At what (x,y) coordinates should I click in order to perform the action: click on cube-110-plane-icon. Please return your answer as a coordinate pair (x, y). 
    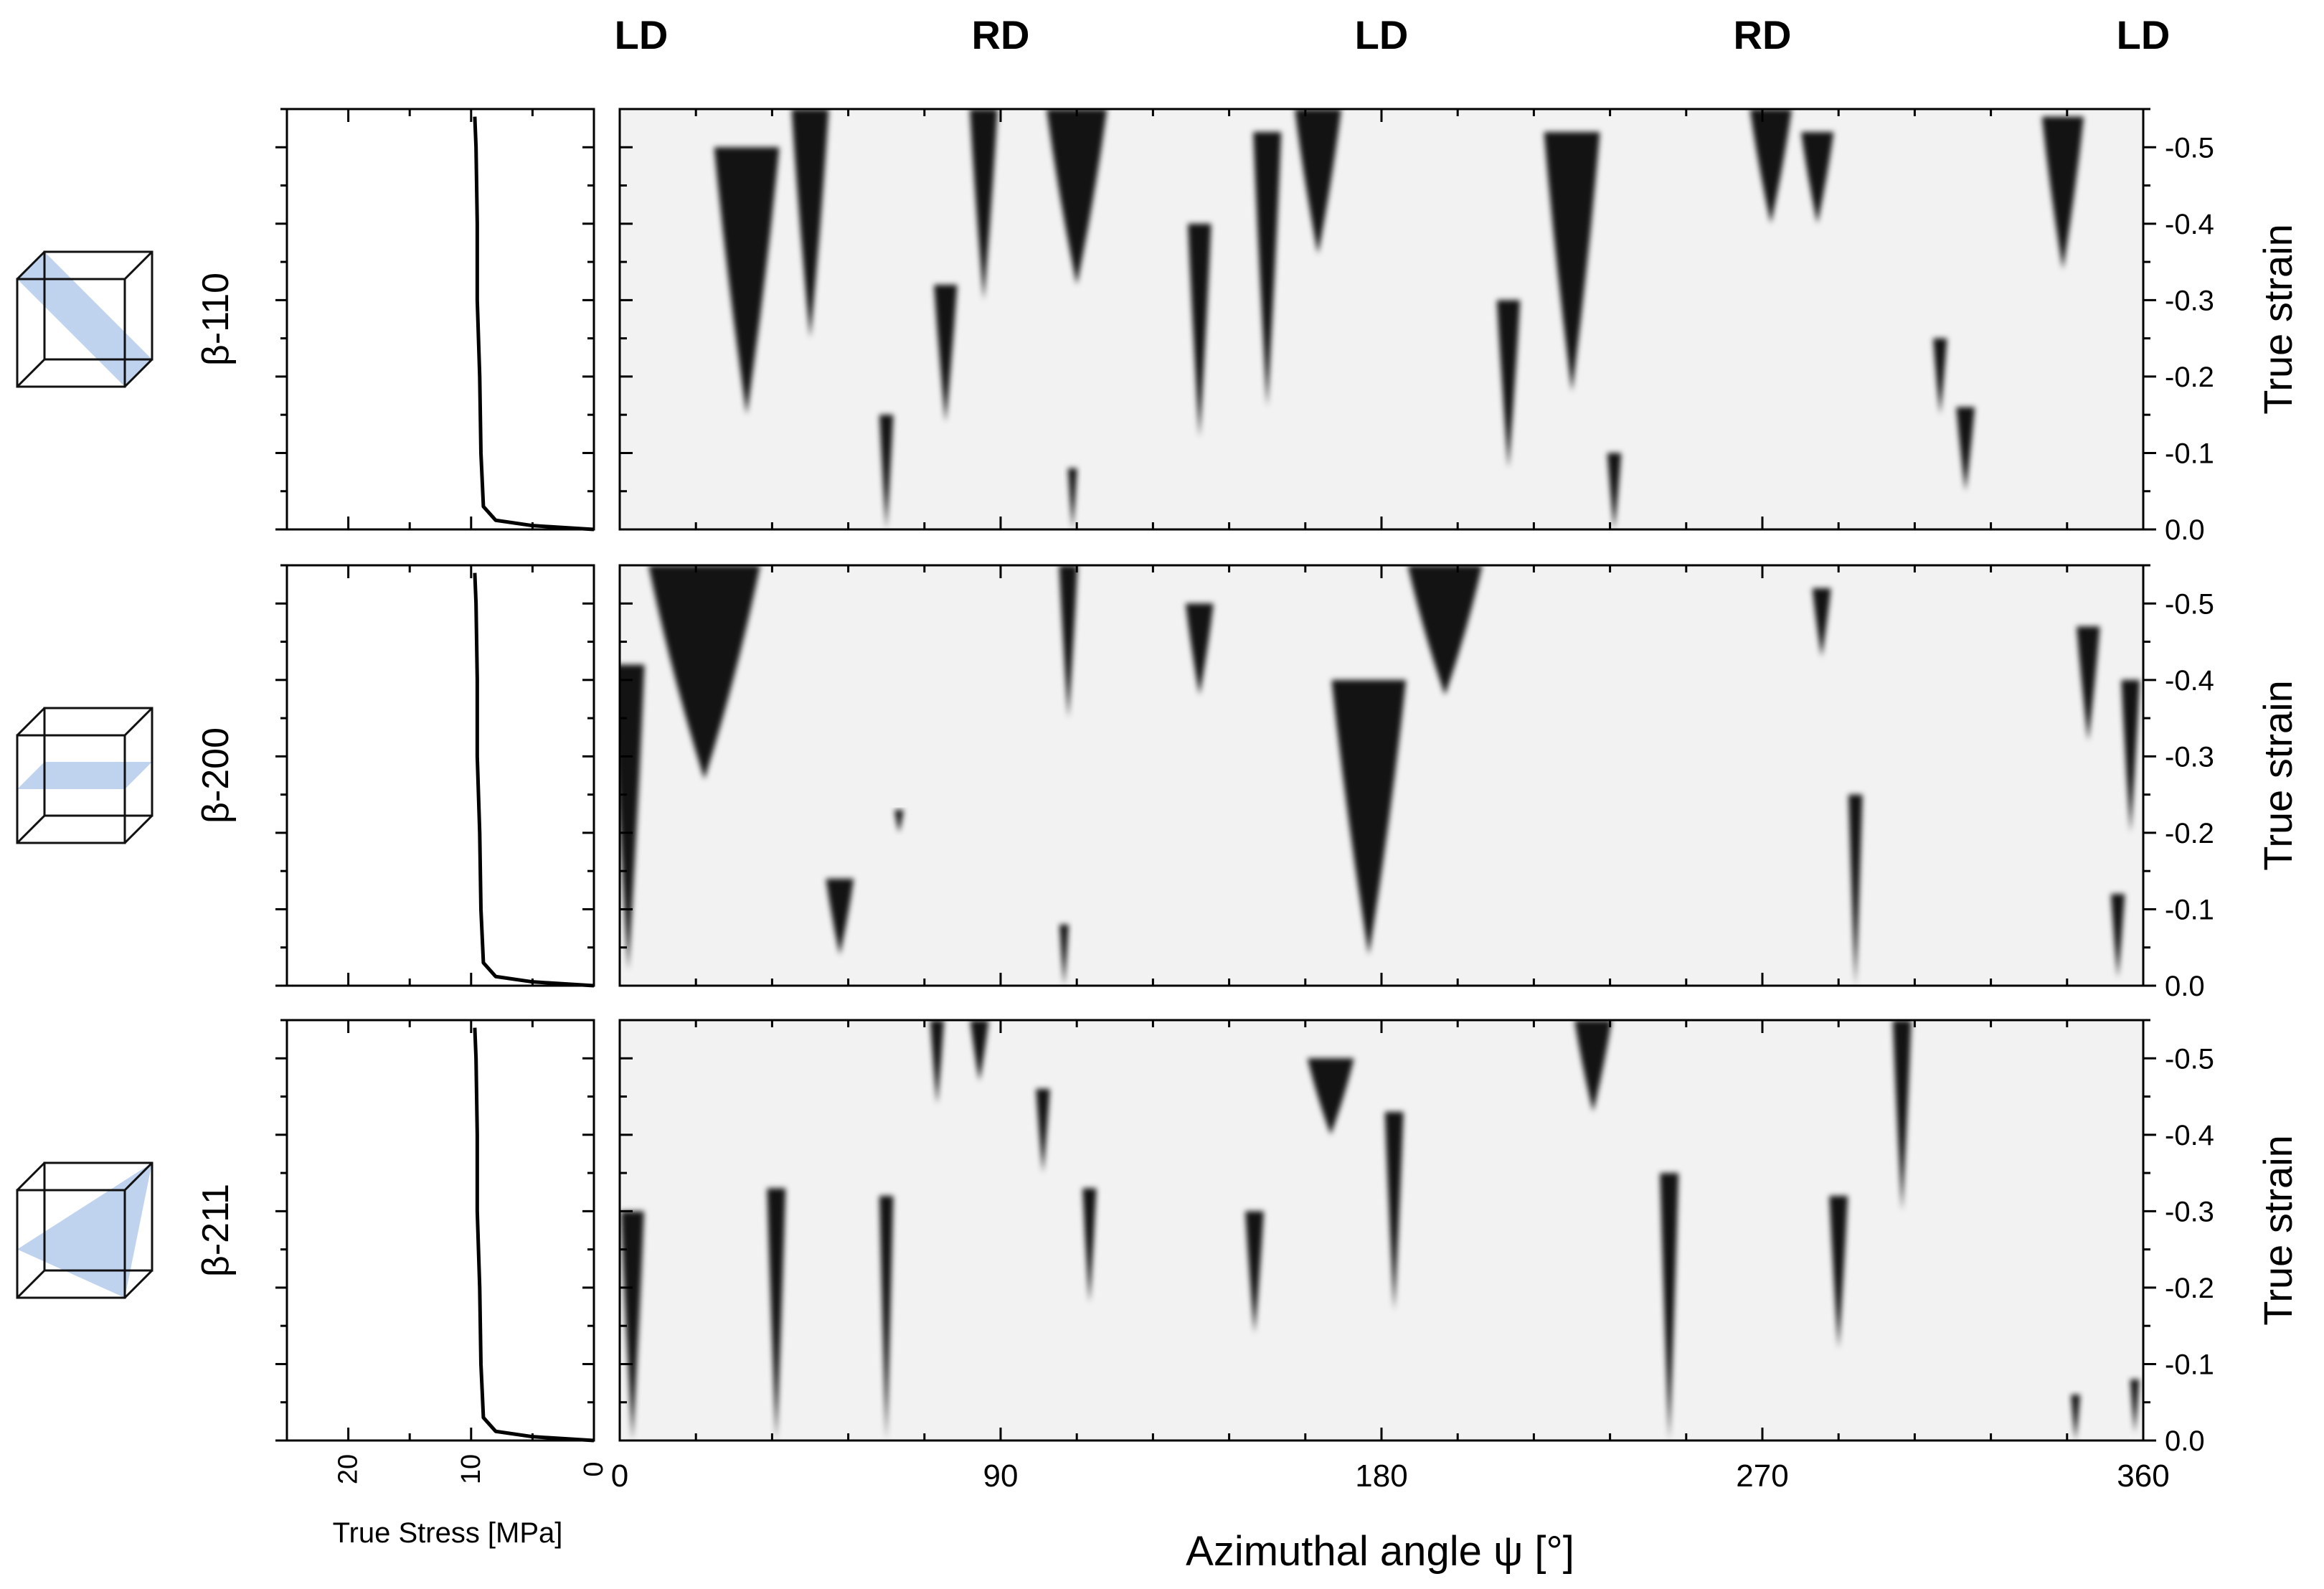
    Looking at the image, I should click on (84, 319).